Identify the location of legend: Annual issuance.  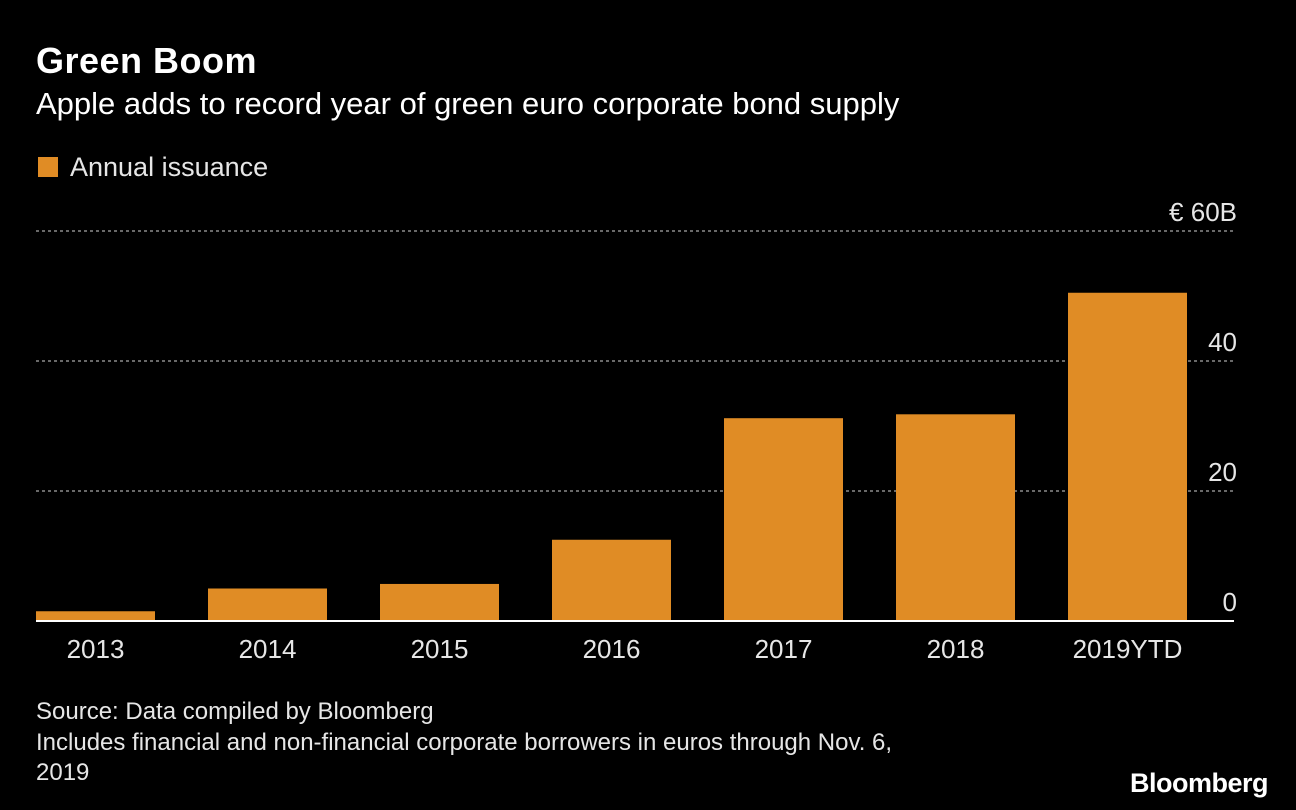
(153, 167).